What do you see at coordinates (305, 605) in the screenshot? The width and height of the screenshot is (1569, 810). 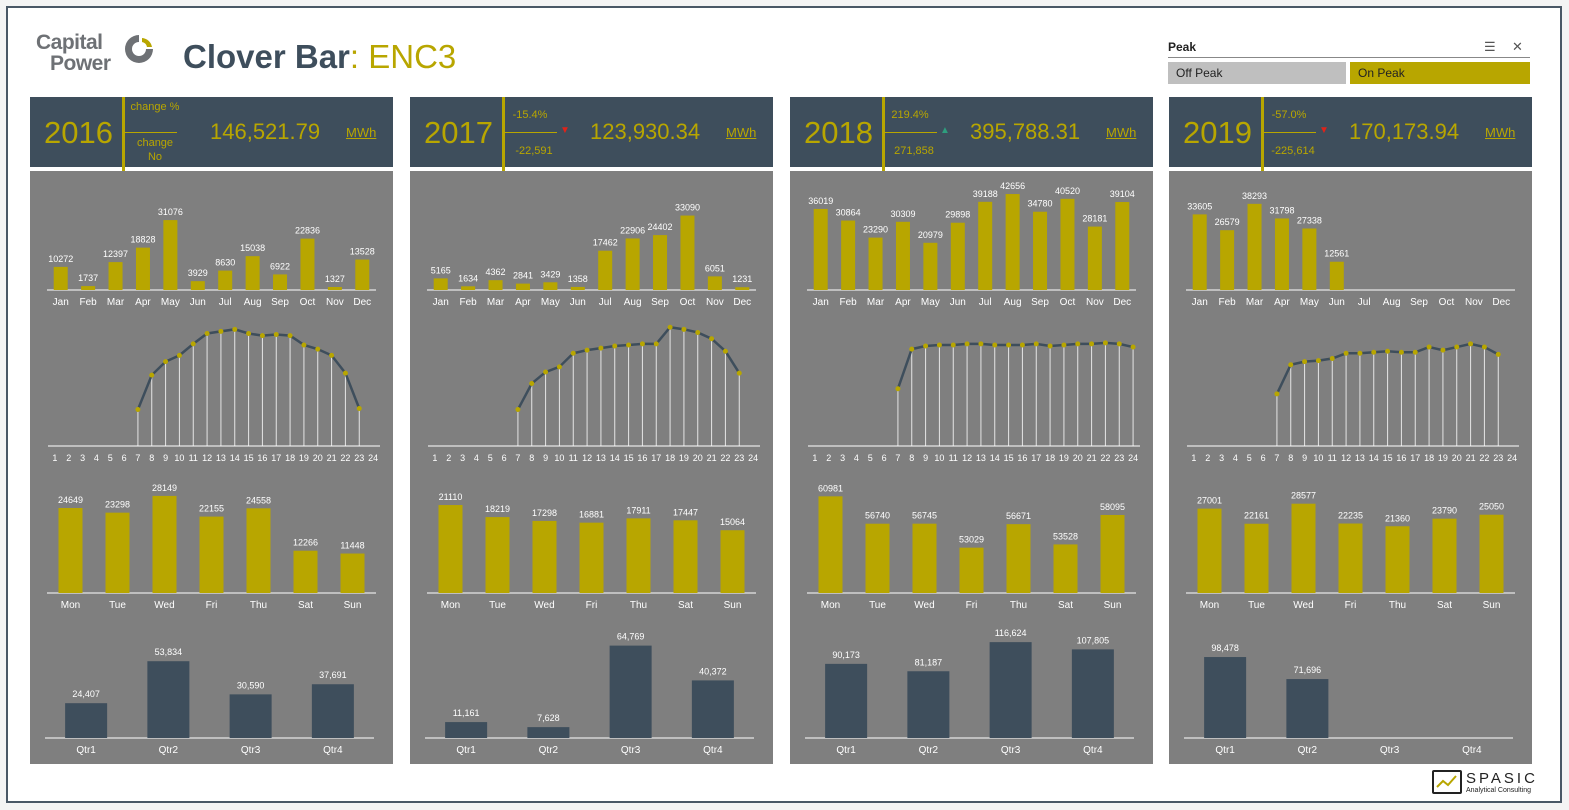 I see `tick-label: Sat` at bounding box center [305, 605].